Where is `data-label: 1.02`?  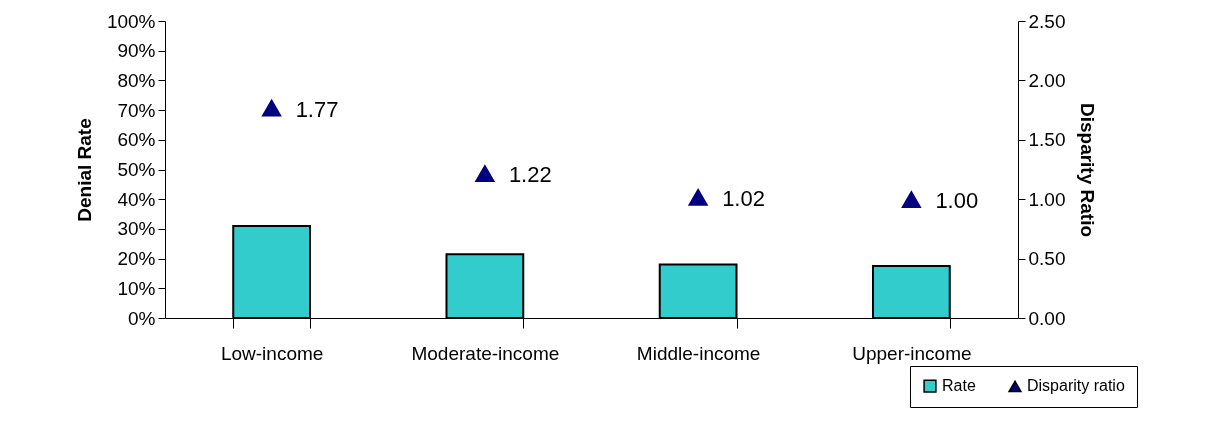
data-label: 1.02 is located at coordinates (743, 198).